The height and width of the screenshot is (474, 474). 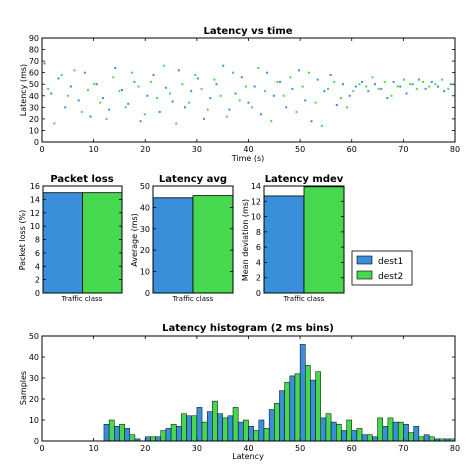 I want to click on y-tick-label: 20, so click(x=145, y=250).